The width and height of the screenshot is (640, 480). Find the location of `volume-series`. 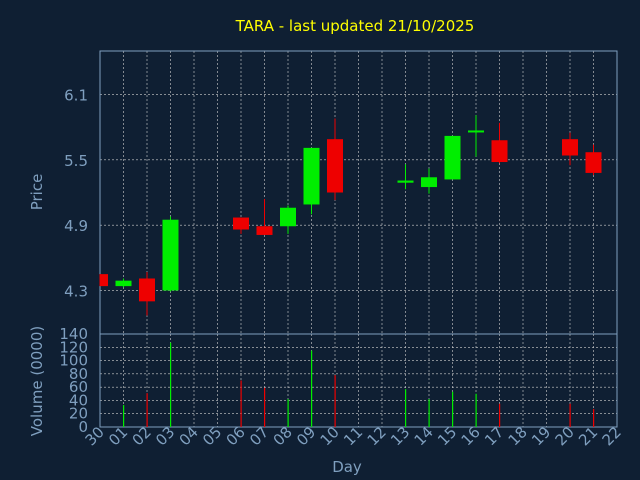

volume-series is located at coordinates (359, 384).